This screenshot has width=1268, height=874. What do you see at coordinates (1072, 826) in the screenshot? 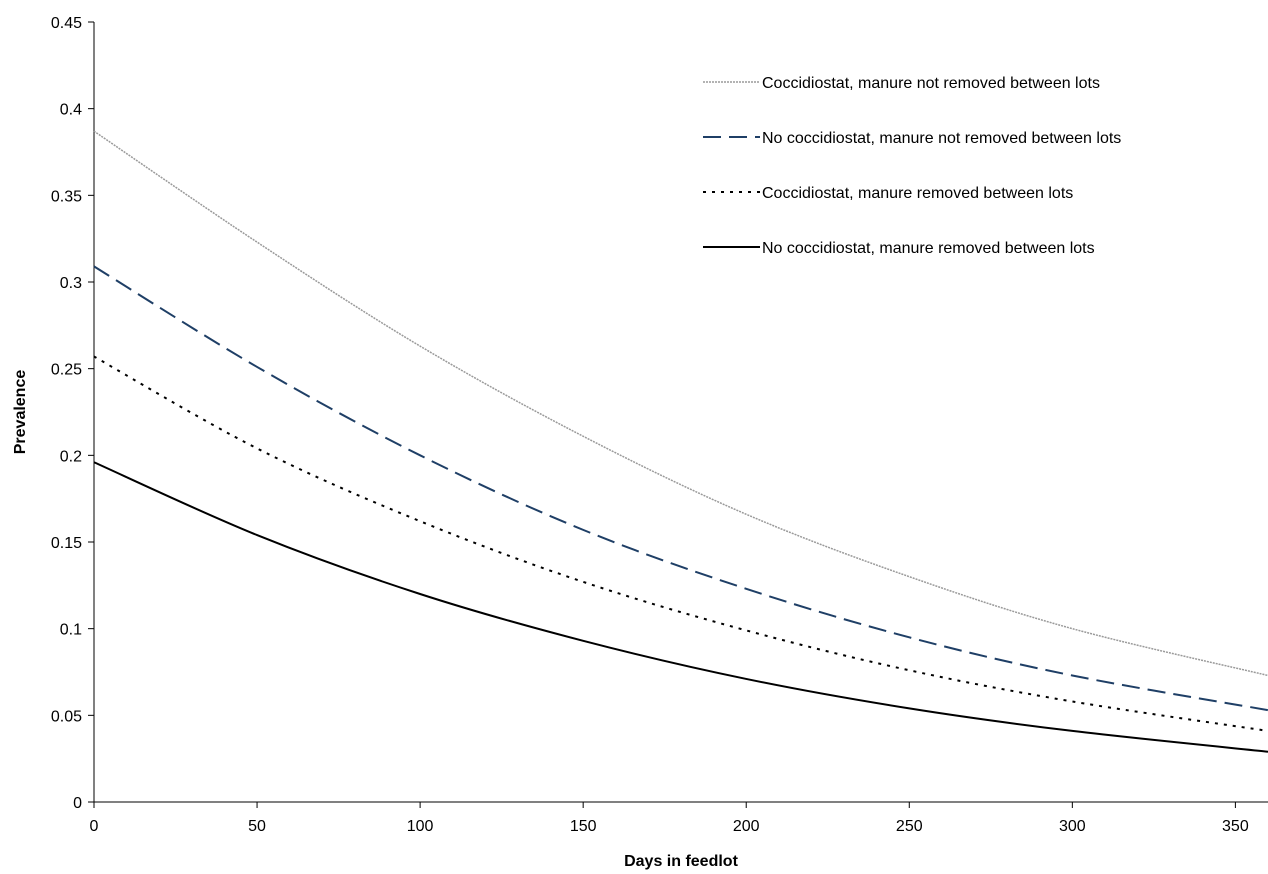
I see `x-tick-label: 300` at bounding box center [1072, 826].